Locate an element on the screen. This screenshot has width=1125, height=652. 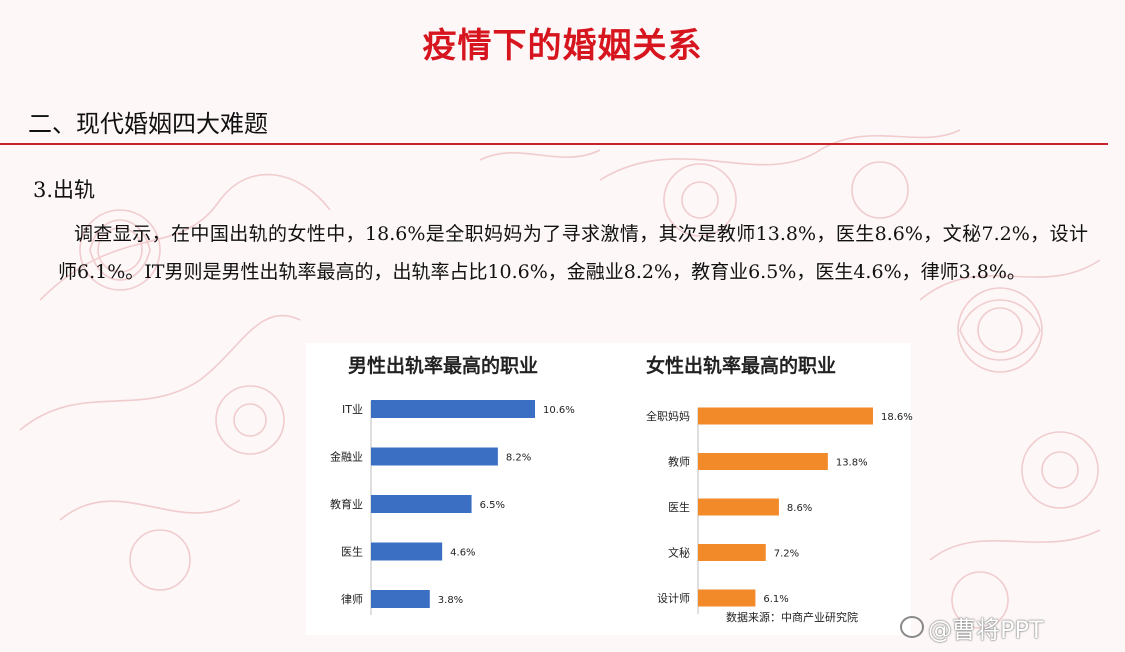
data-label: 6.5% is located at coordinates (492, 505).